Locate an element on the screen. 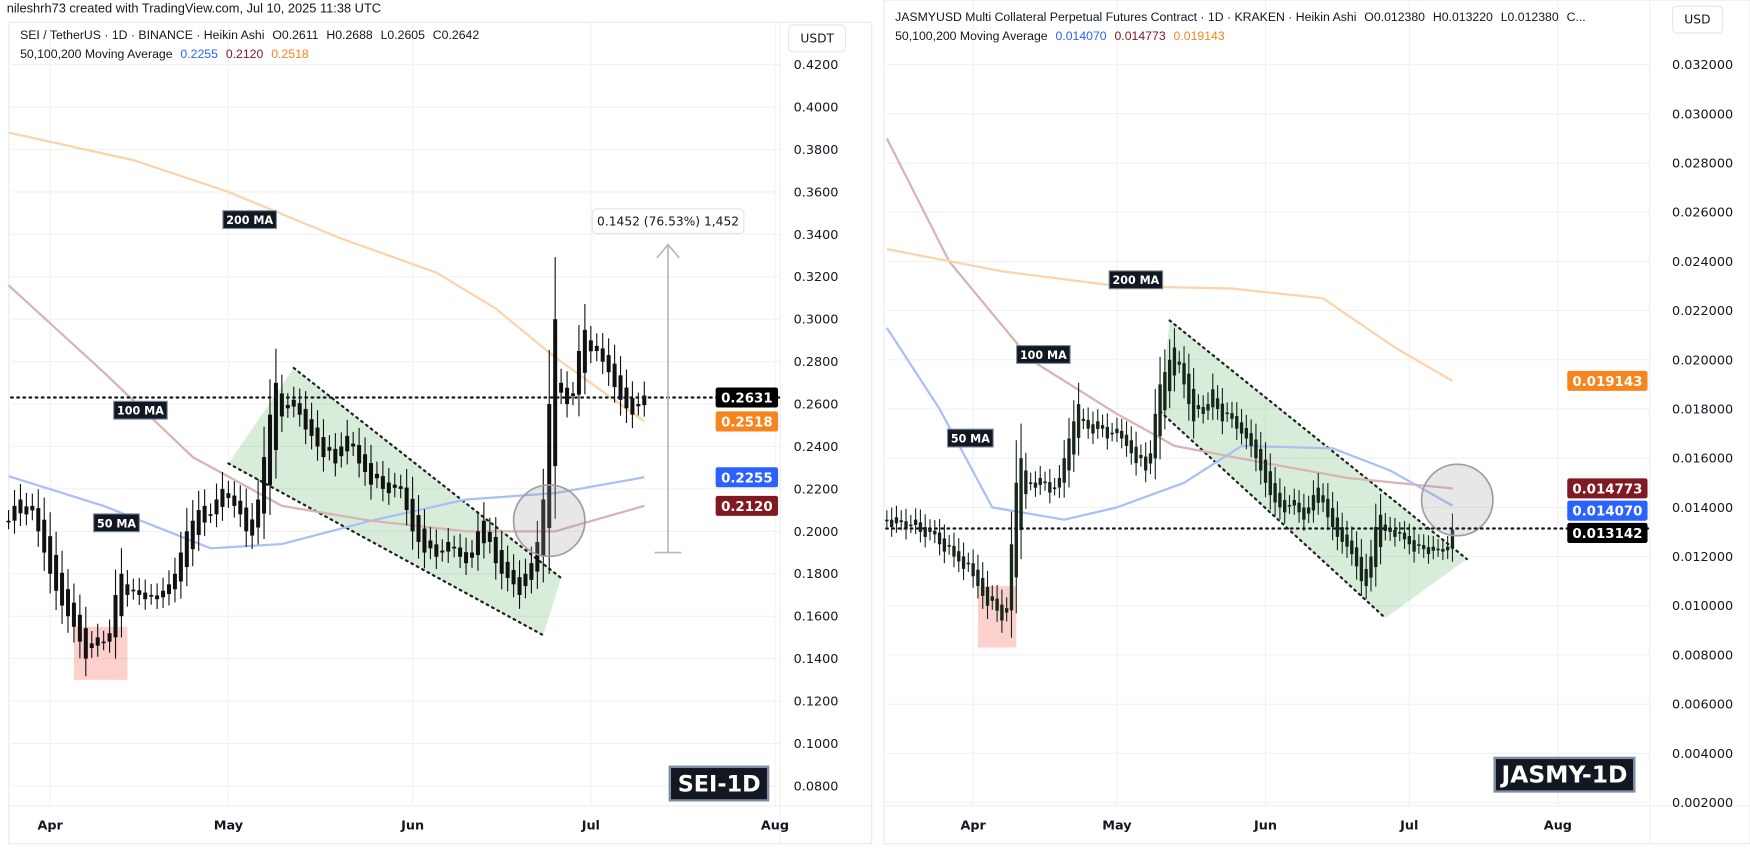 The image size is (1750, 853). y-tick-label: 0.010000 is located at coordinates (1702, 606).